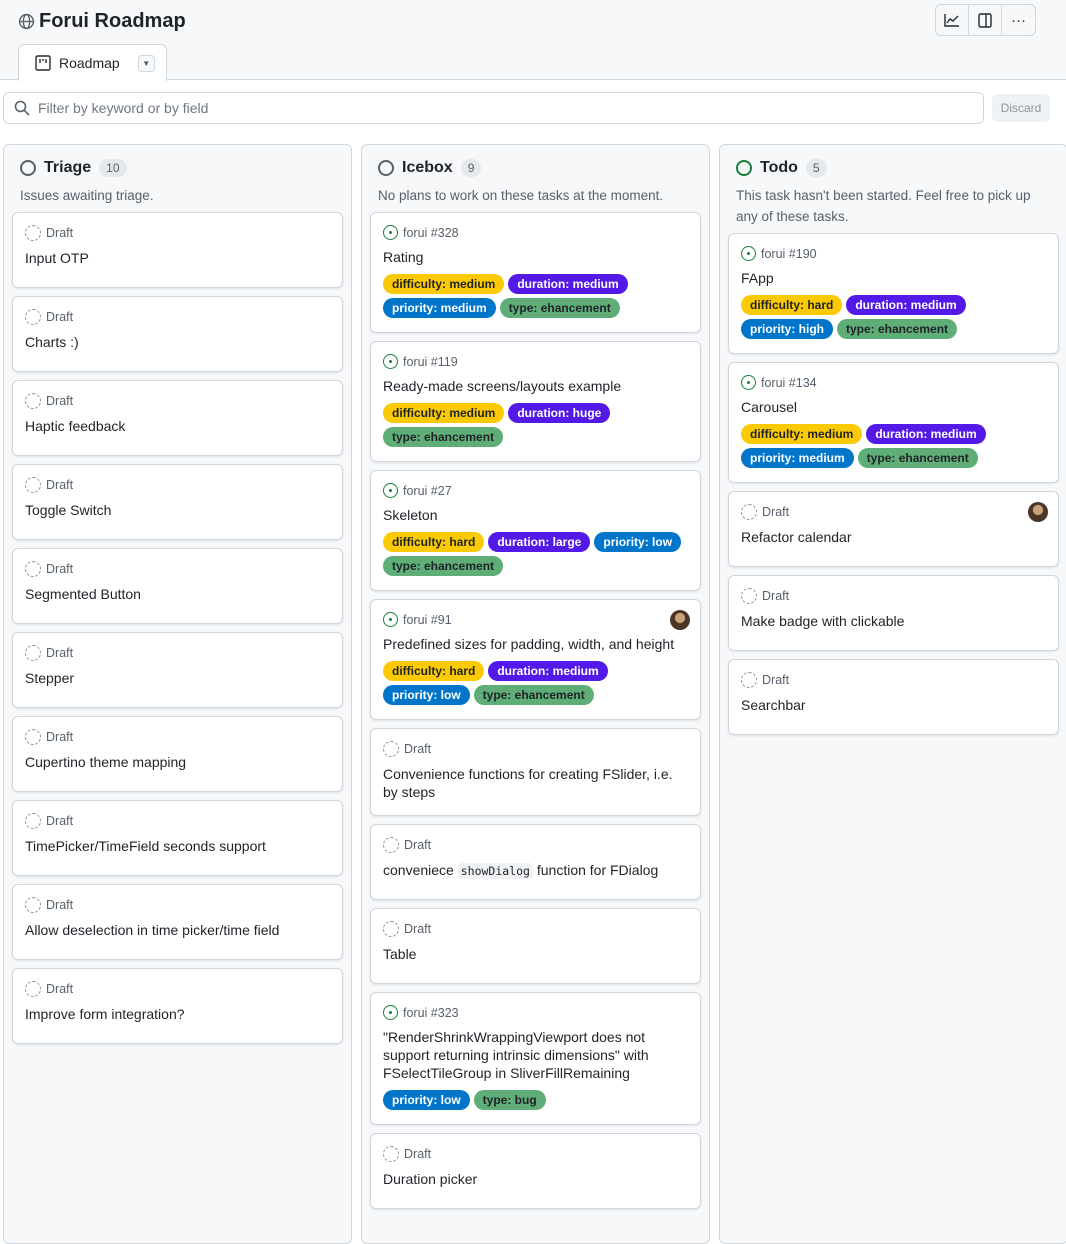 This screenshot has height=1244, width=1066. I want to click on card-title: Improve form integration?, so click(105, 1014).